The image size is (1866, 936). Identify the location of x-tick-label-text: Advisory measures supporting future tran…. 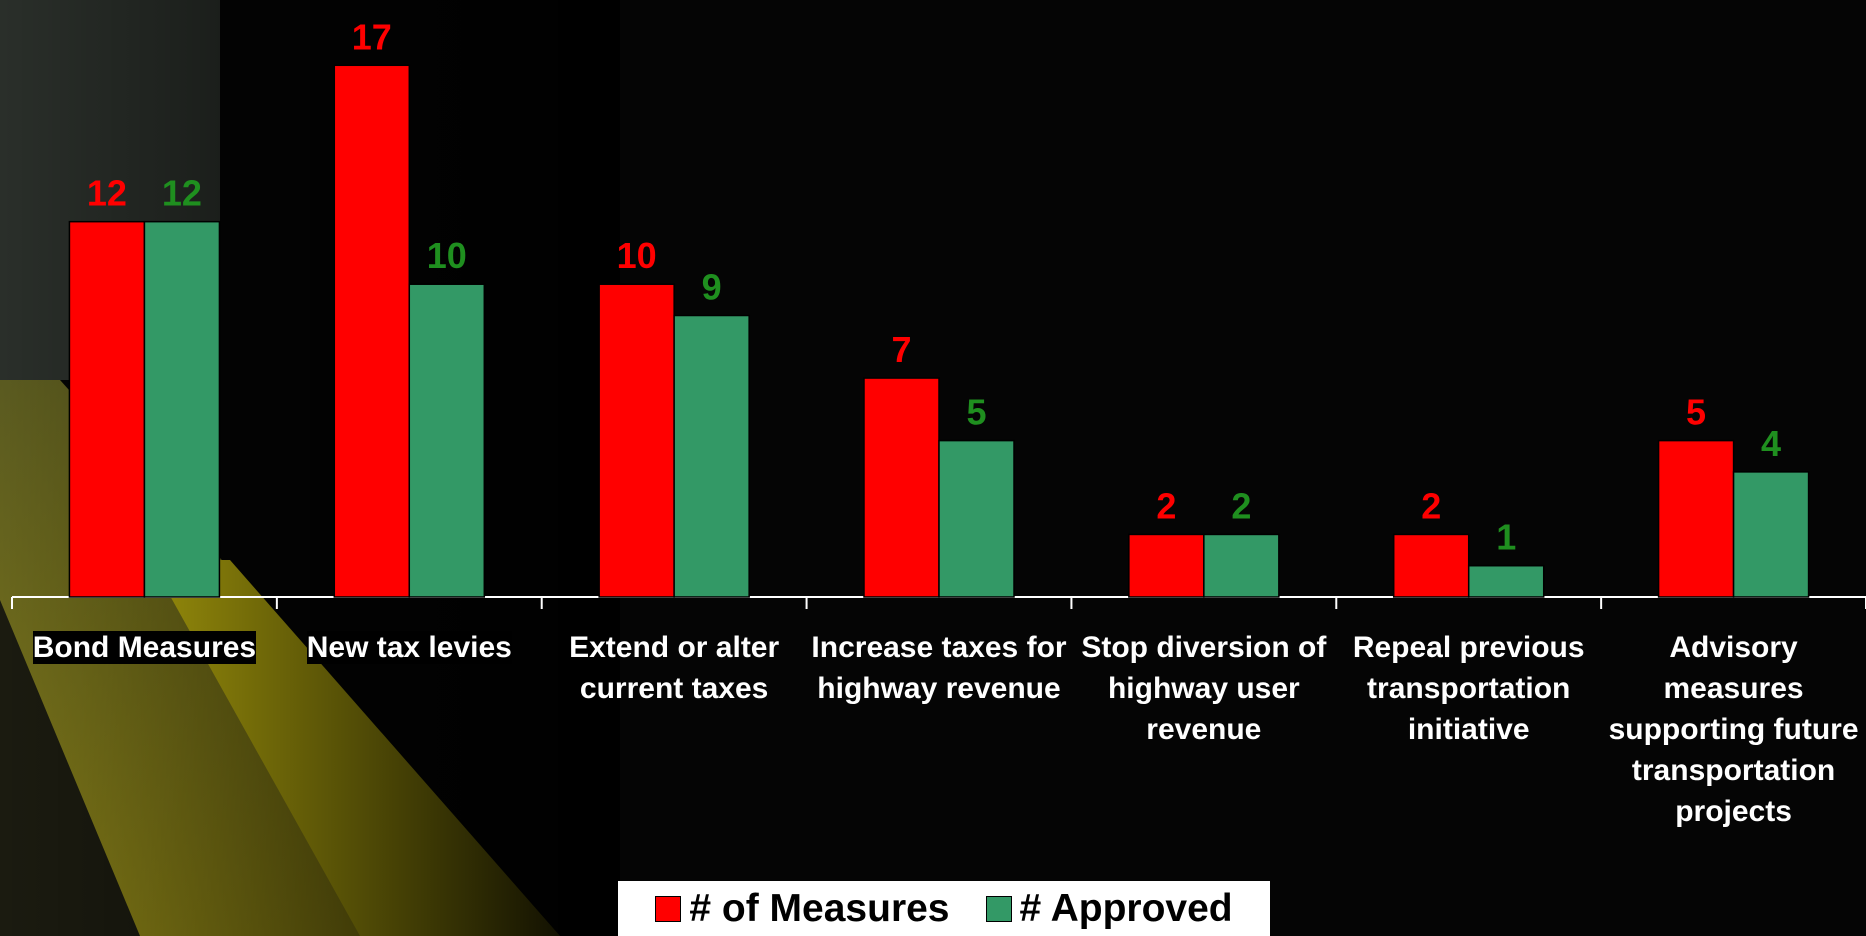
(1733, 729).